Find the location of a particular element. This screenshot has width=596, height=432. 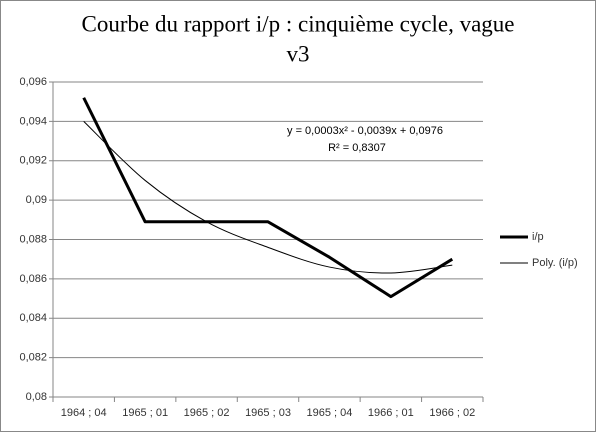

y-tick-label: 0,082 is located at coordinates (33, 358).